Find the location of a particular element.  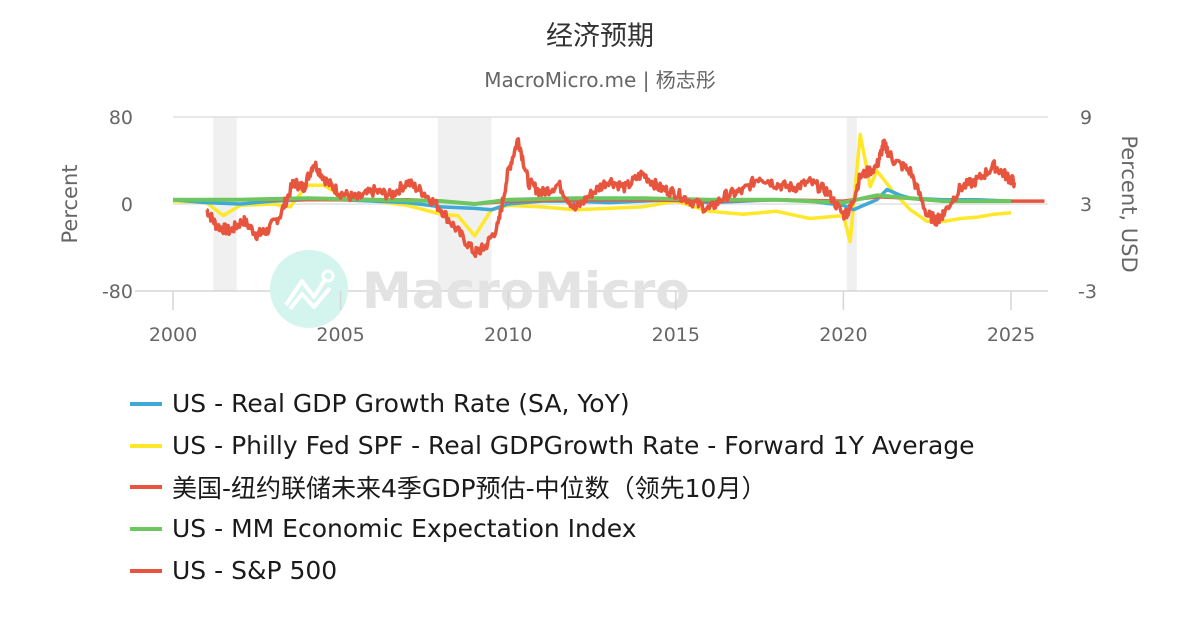

y-right-tick: 3 is located at coordinates (1086, 205).